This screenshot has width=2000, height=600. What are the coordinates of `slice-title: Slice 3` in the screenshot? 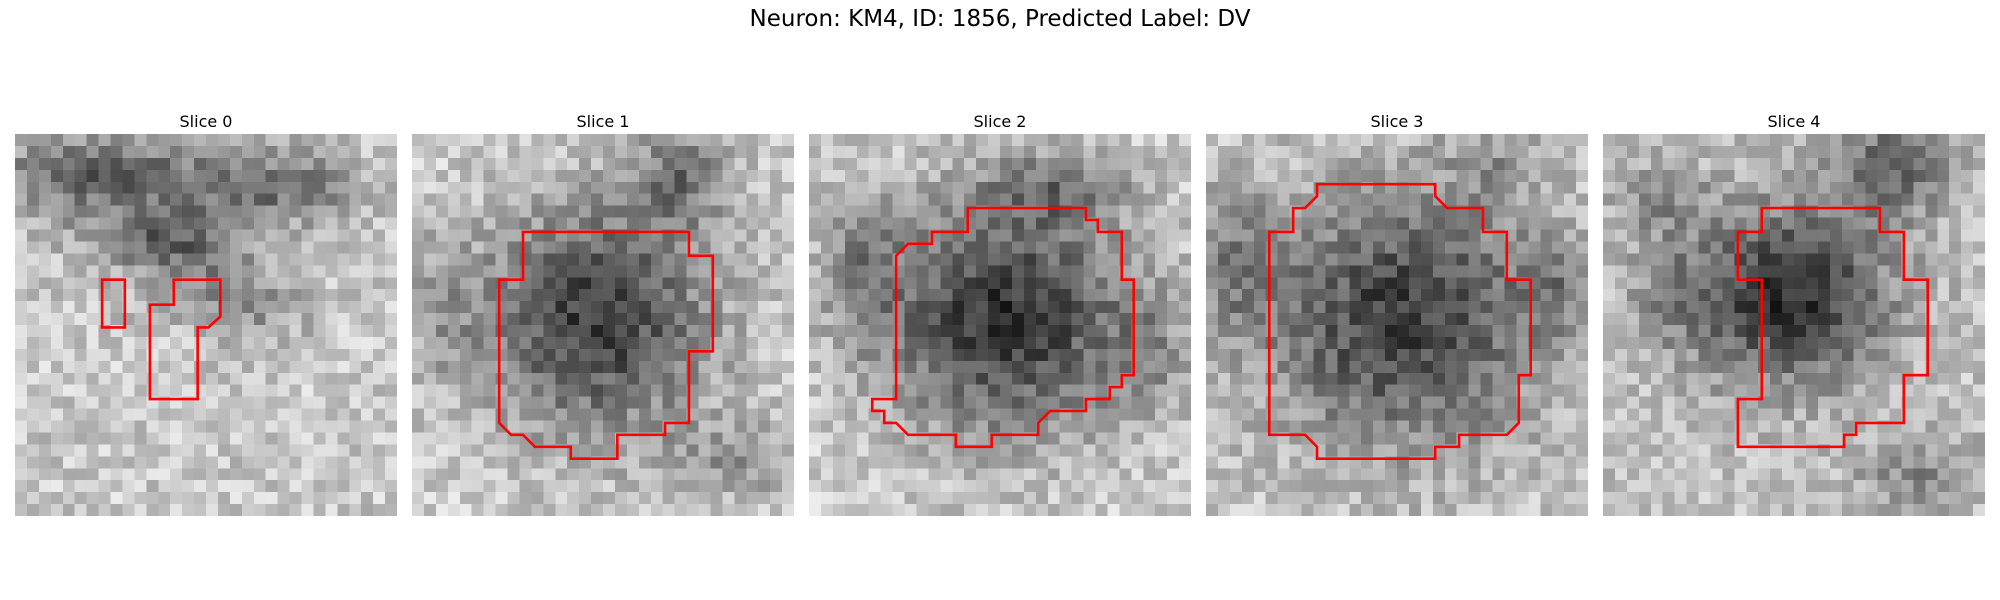 It's located at (1397, 121).